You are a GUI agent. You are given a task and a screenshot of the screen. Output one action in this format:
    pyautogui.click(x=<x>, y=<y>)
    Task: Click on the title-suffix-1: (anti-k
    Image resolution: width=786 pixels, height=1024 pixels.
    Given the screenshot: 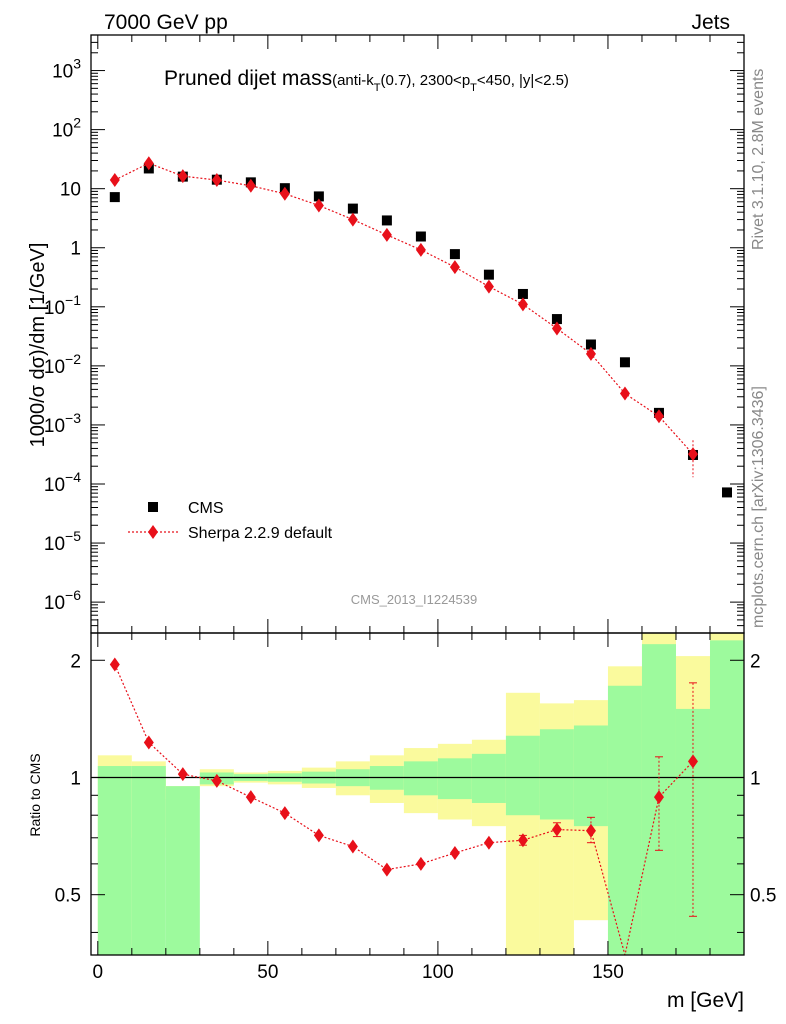 What is the action you would take?
    pyautogui.click(x=353, y=80)
    